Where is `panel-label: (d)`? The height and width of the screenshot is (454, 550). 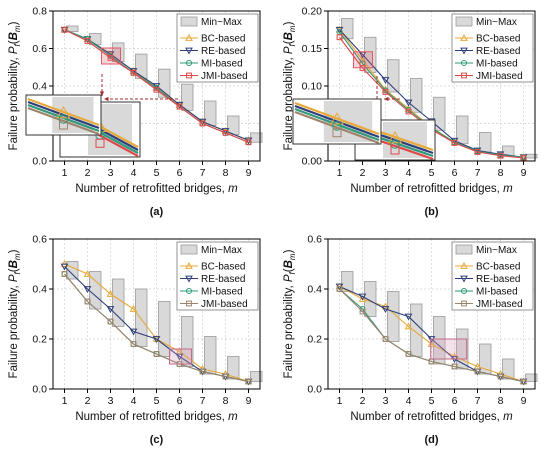 panel-label: (d) is located at coordinates (431, 440).